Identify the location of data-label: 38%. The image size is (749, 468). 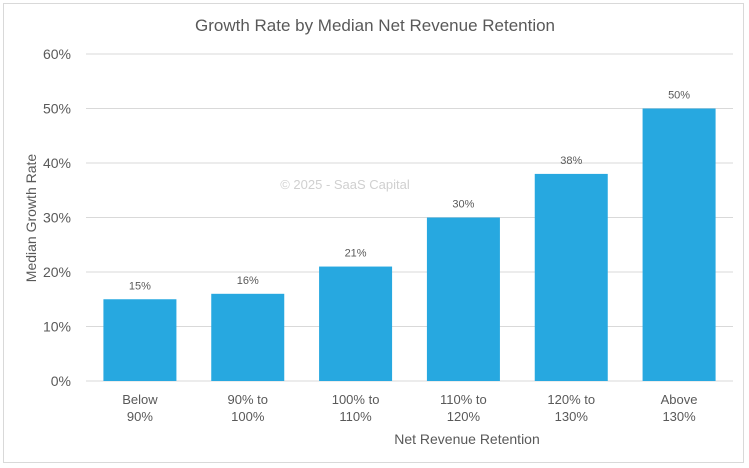
(571, 161).